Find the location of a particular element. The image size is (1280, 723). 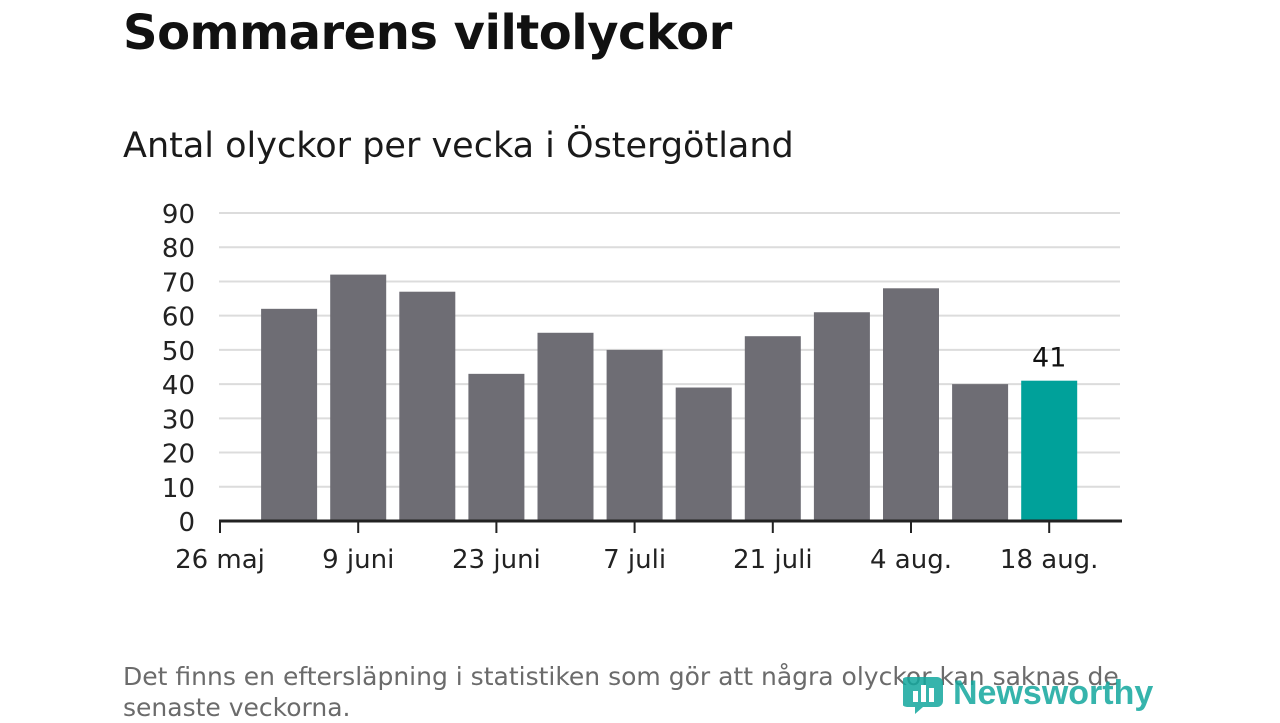

y-tick-label: 60 is located at coordinates (178, 318).